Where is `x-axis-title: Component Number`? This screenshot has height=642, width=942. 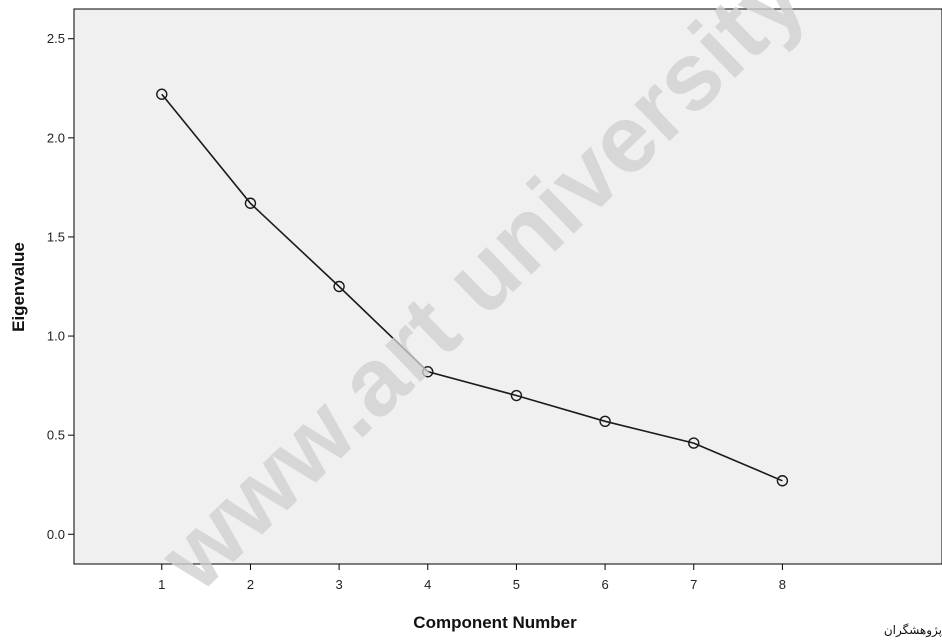 x-axis-title: Component Number is located at coordinates (495, 622).